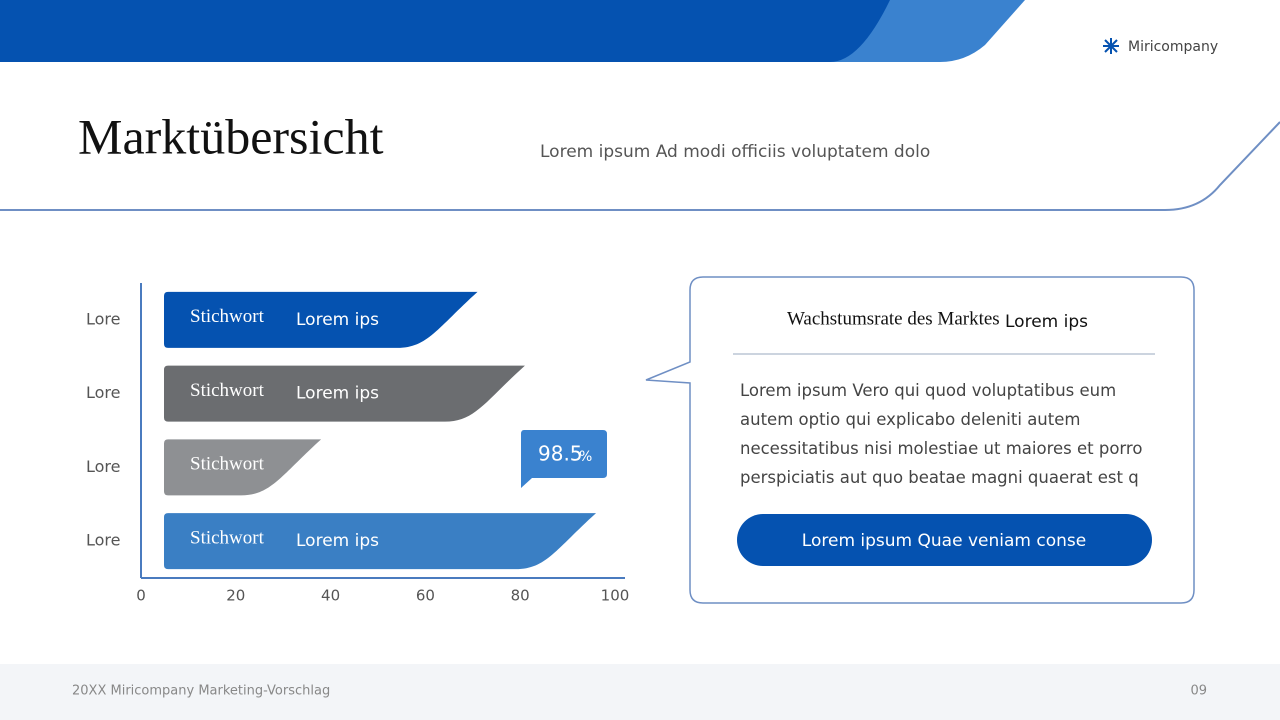 This screenshot has width=1280, height=720. Describe the element at coordinates (1046, 322) in the screenshot. I see `panel-heading-overlay: Lorem ips` at that location.